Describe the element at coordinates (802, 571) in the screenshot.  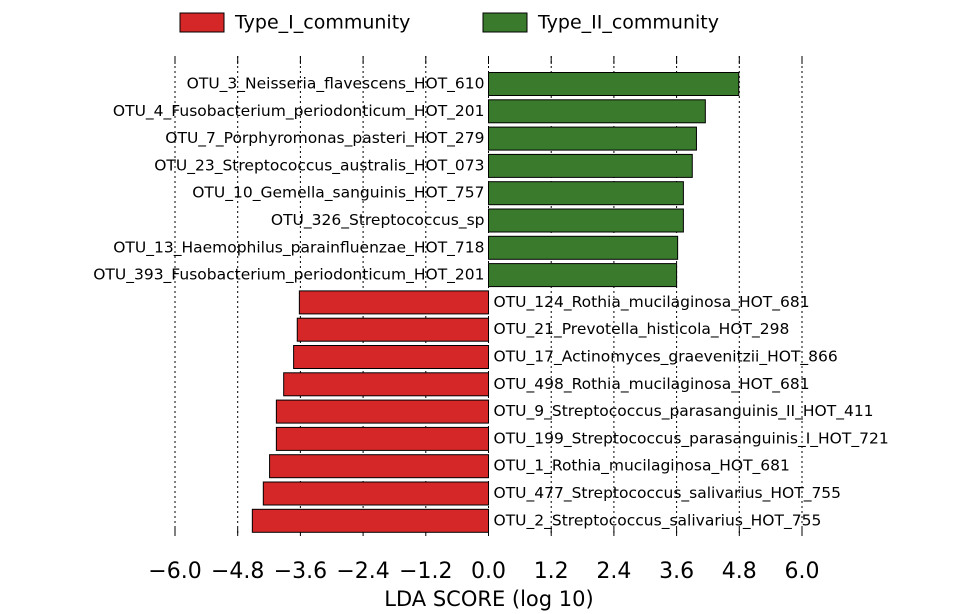
I see `x-tick-label: 6.0` at that location.